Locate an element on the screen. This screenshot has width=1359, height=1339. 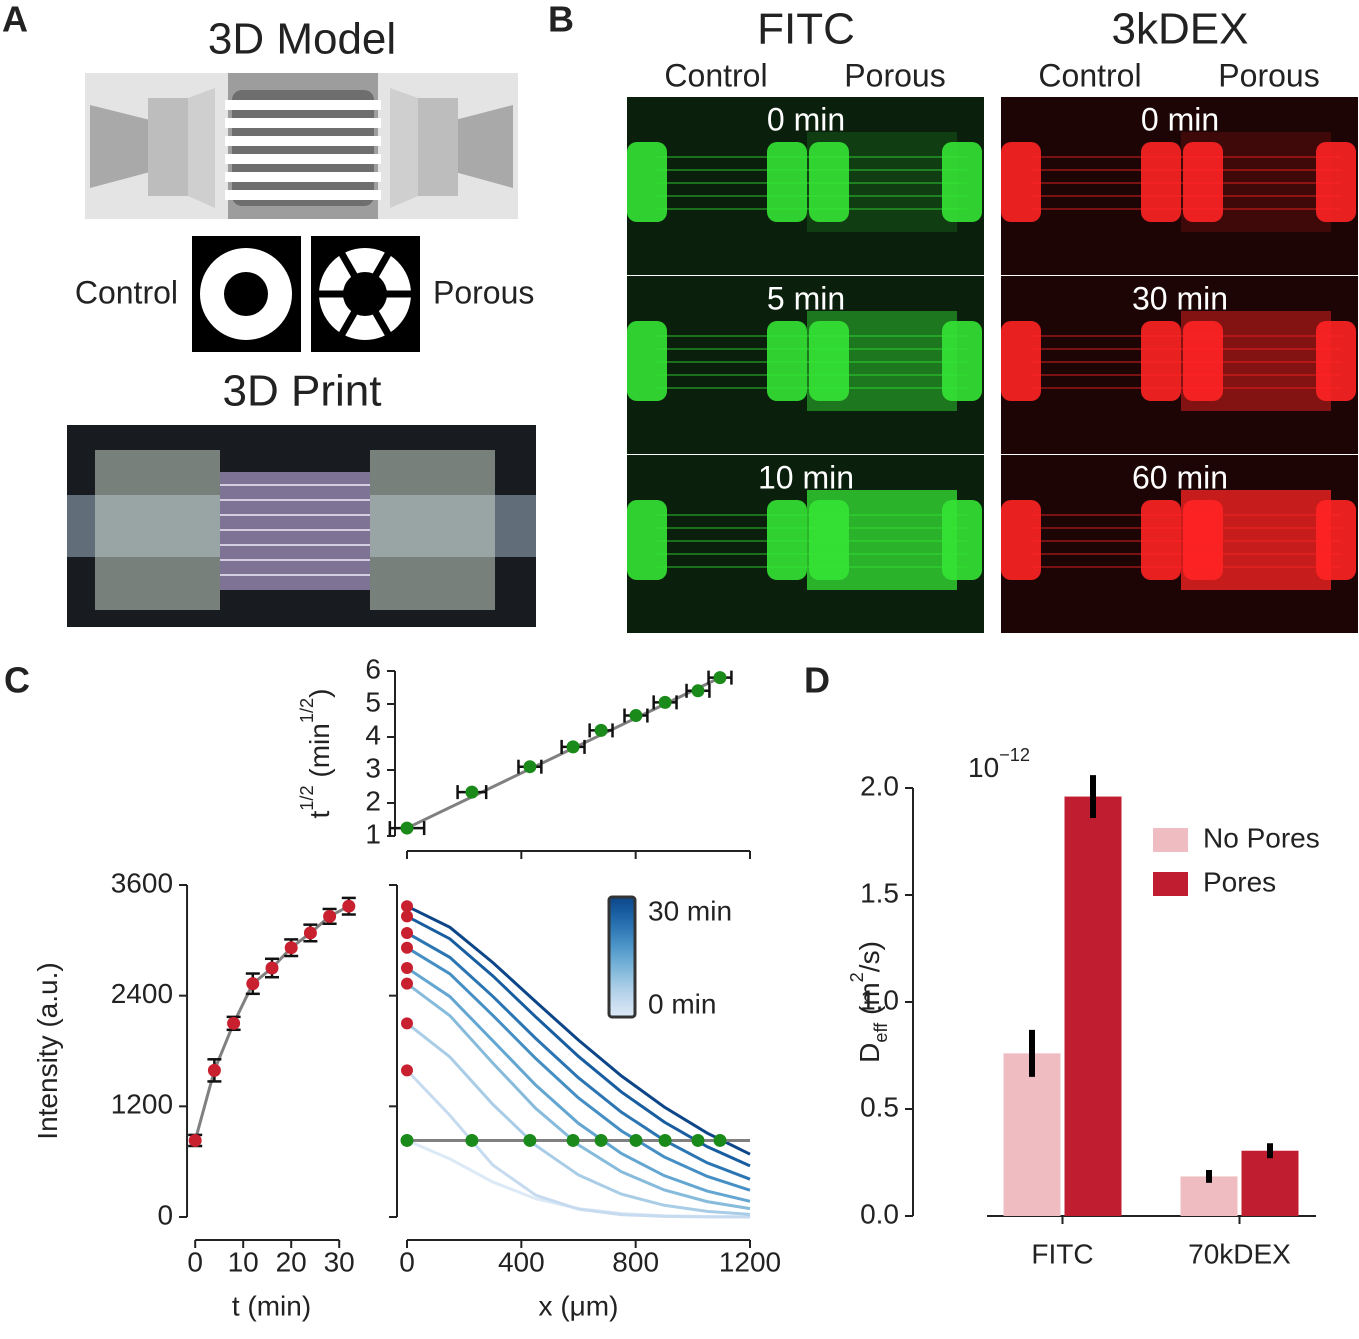
y-tick-label: 3 is located at coordinates (373, 767).